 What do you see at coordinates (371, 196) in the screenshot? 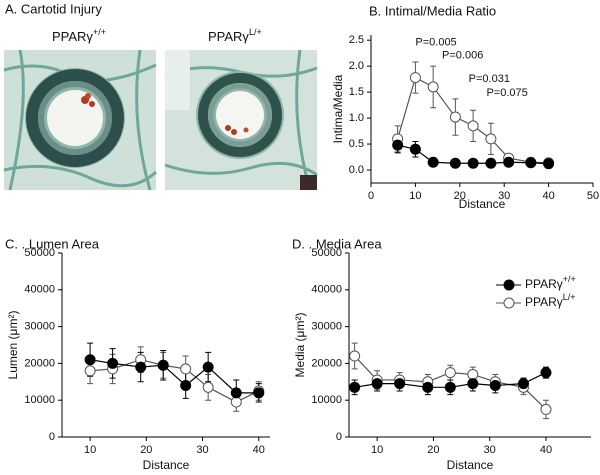
I see `x-tick-label: 0` at bounding box center [371, 196].